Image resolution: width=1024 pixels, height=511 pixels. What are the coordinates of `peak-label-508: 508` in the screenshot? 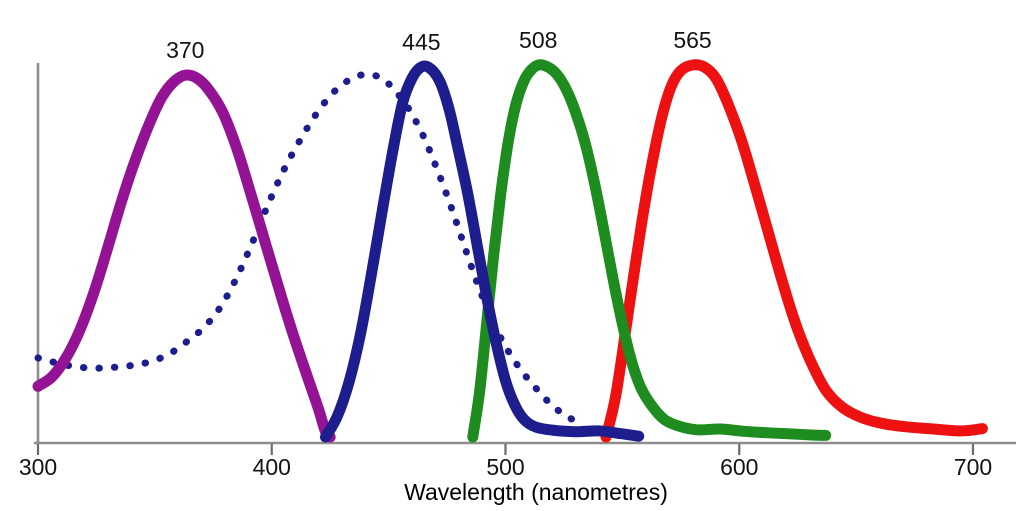 It's located at (538, 40).